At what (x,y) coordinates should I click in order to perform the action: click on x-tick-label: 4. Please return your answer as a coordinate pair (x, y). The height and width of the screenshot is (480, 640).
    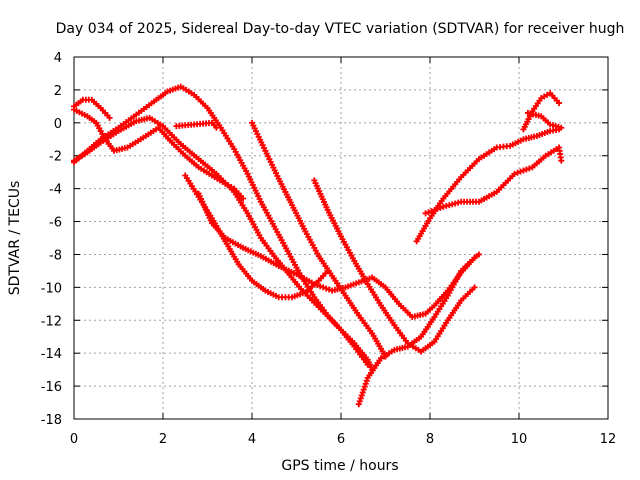
    Looking at the image, I should click on (252, 439).